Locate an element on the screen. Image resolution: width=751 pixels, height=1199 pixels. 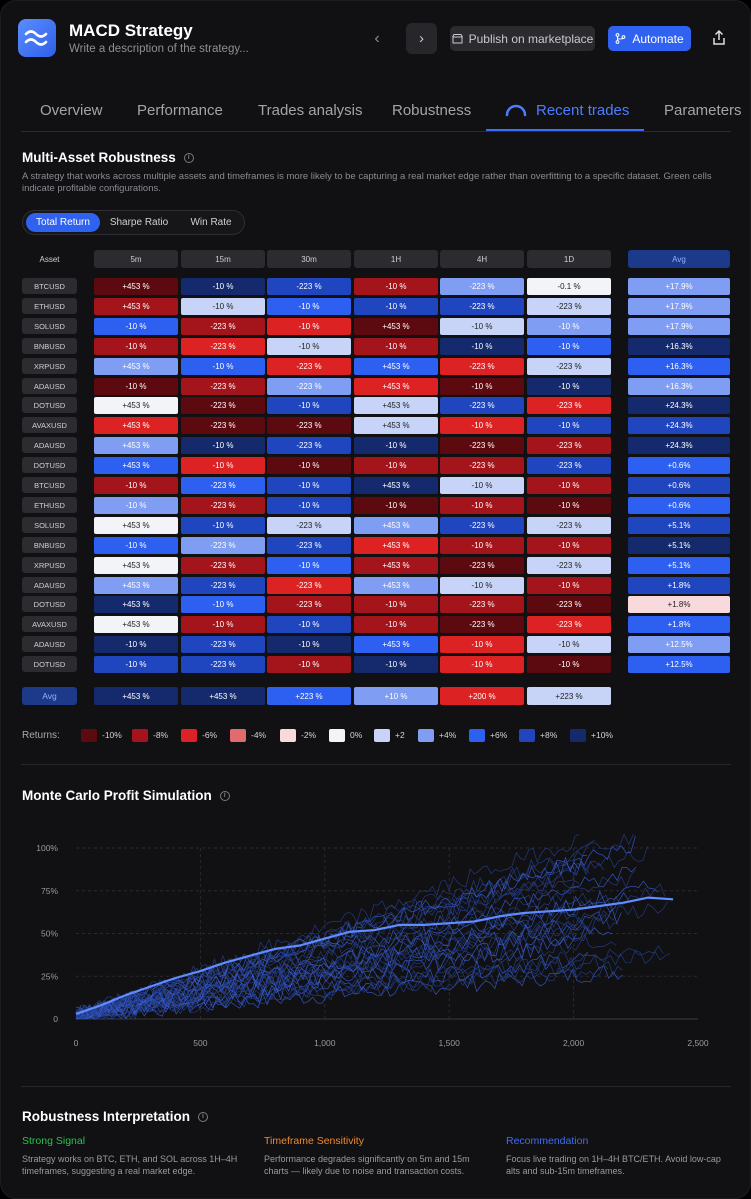
timeframe-header-1h: 1H is located at coordinates (396, 259).